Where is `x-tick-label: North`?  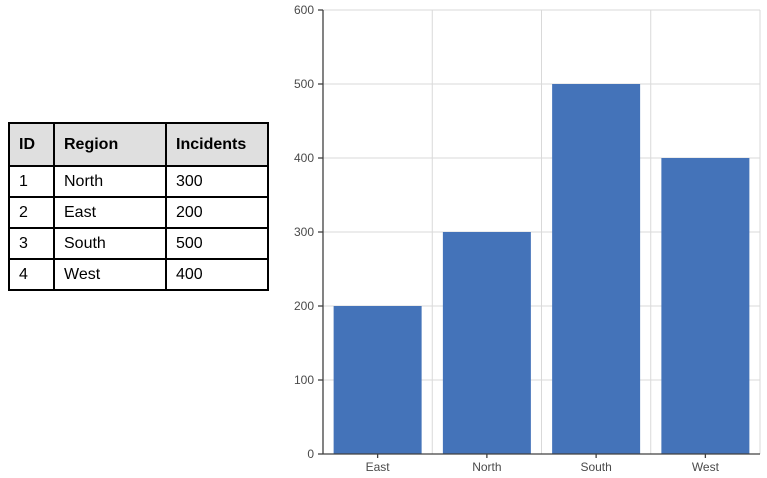 x-tick-label: North is located at coordinates (486, 467).